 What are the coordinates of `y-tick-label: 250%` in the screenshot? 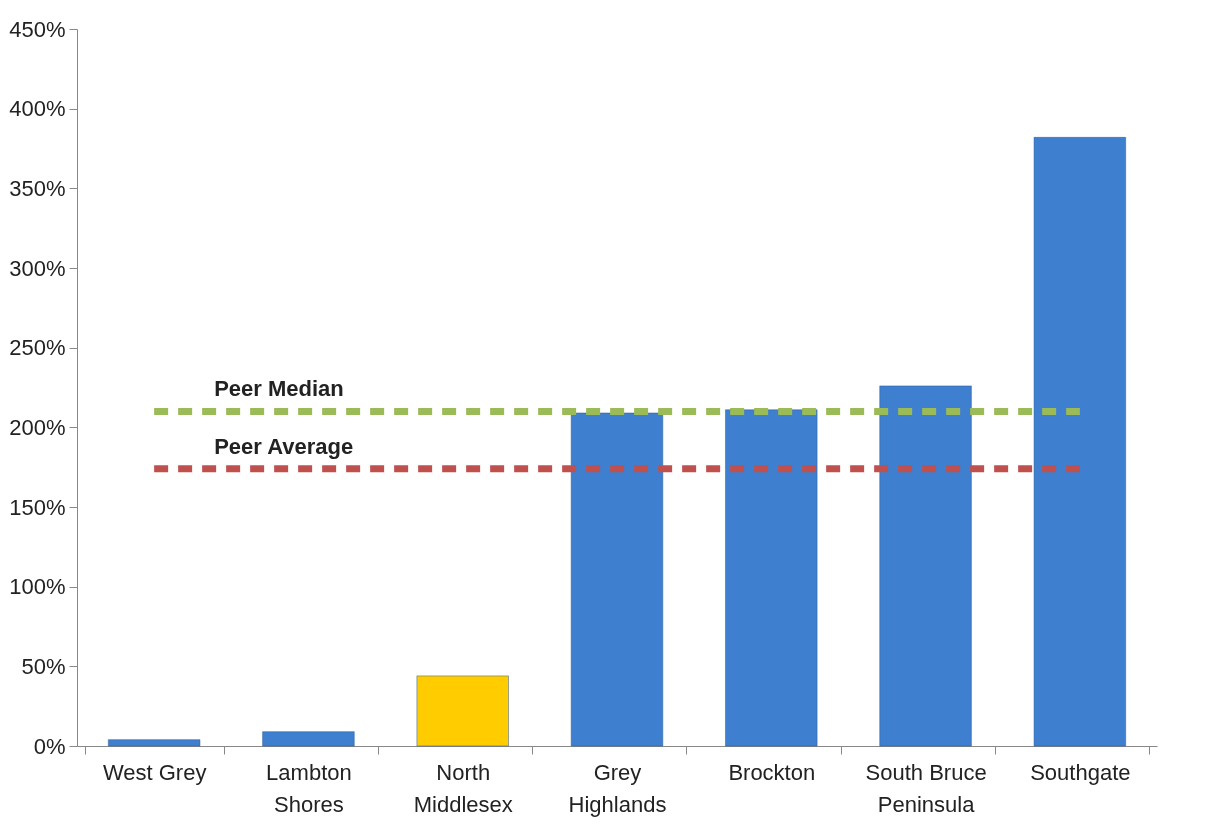 It's located at (37, 348).